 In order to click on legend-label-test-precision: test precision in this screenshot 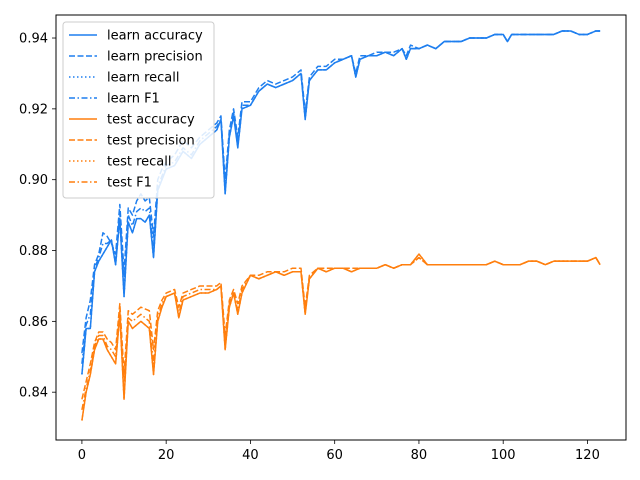, I will do `click(151, 141)`.